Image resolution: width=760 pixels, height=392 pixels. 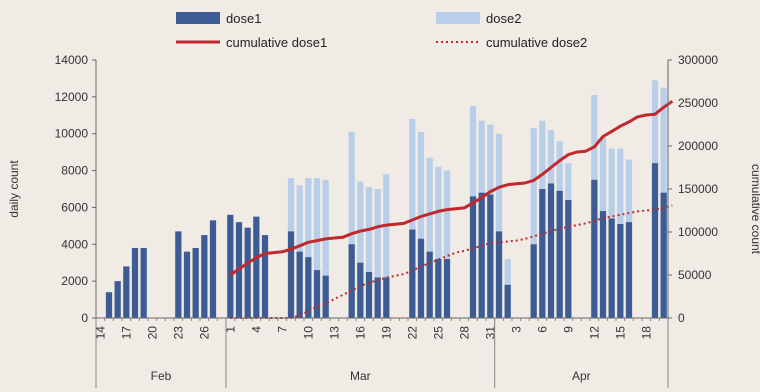 What do you see at coordinates (230, 329) in the screenshot?
I see `x-tick-label: 1` at bounding box center [230, 329].